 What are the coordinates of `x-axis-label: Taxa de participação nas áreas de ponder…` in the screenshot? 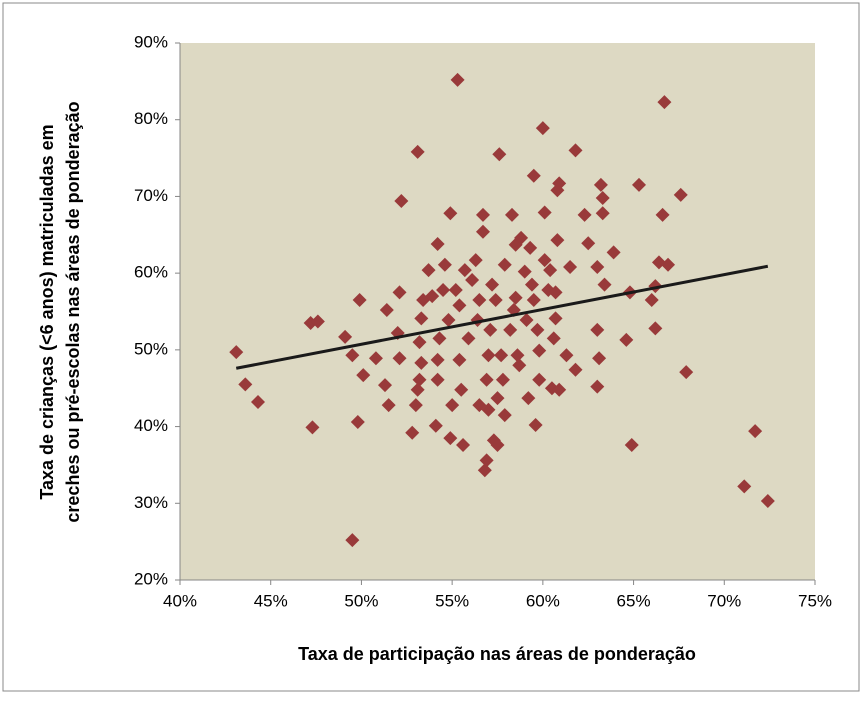 It's located at (497, 654).